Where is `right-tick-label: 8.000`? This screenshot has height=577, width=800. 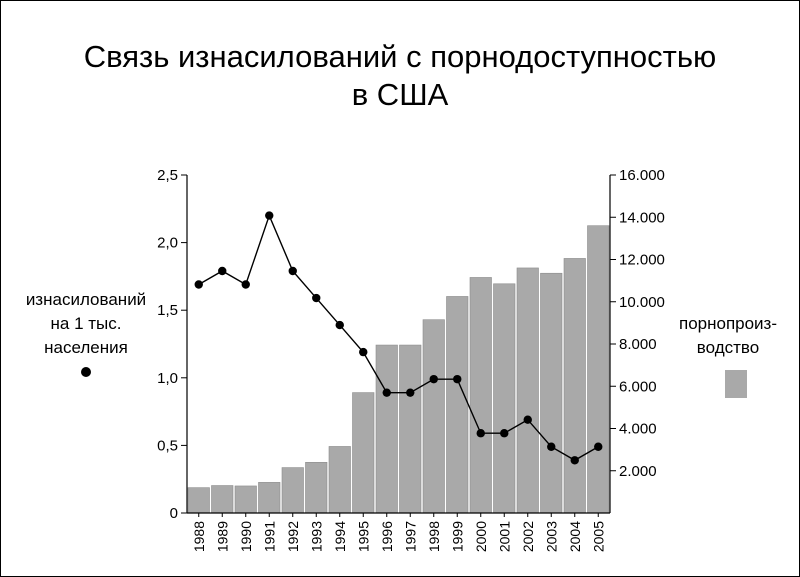 right-tick-label: 8.000 is located at coordinates (638, 344).